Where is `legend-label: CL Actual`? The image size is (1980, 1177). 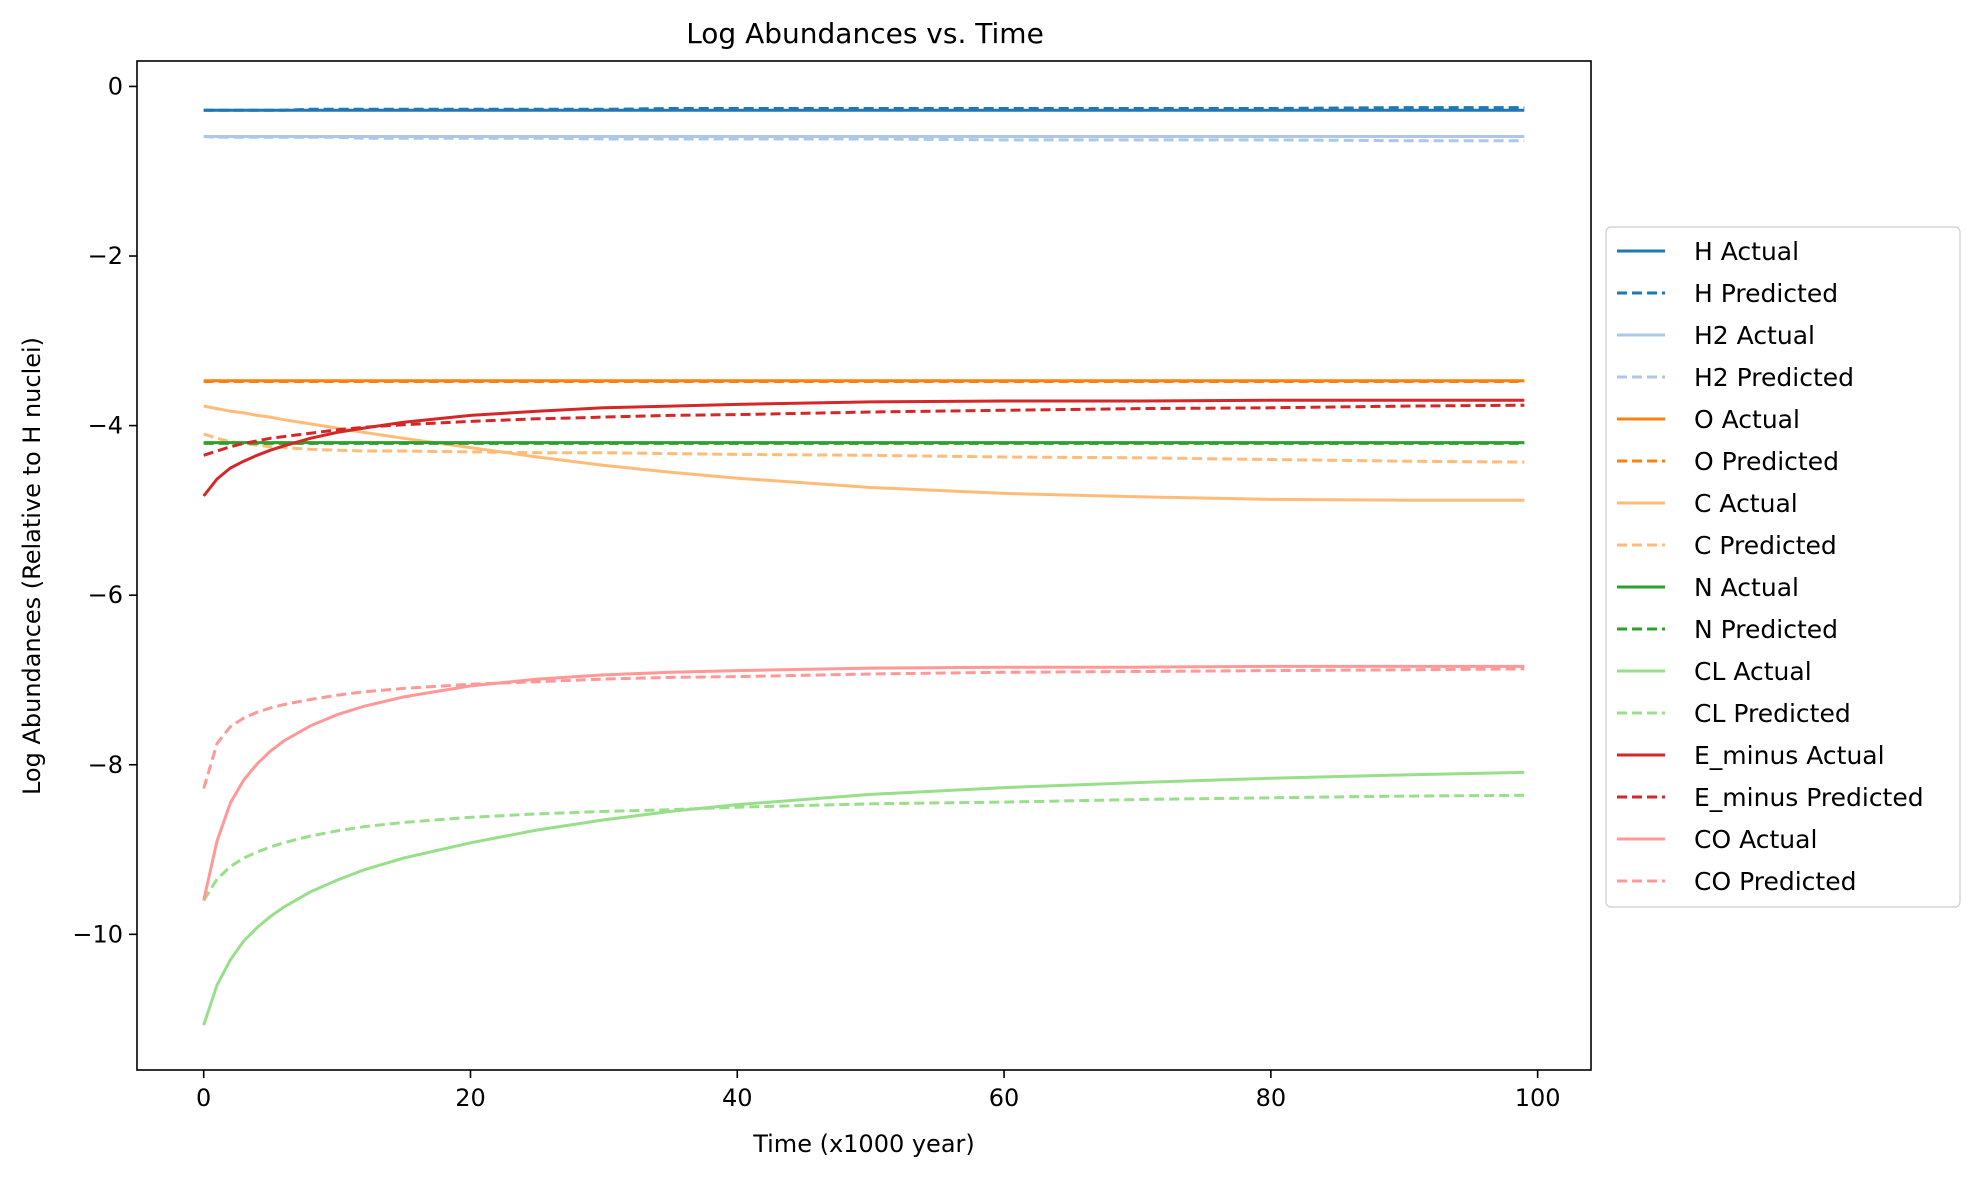 legend-label: CL Actual is located at coordinates (1753, 671).